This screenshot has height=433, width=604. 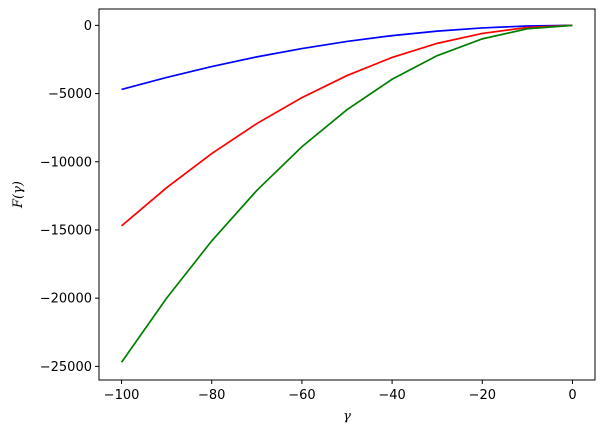 What do you see at coordinates (340, 391) in the screenshot?
I see `x-axis: −100 −80 −60 −40 −20 0` at bounding box center [340, 391].